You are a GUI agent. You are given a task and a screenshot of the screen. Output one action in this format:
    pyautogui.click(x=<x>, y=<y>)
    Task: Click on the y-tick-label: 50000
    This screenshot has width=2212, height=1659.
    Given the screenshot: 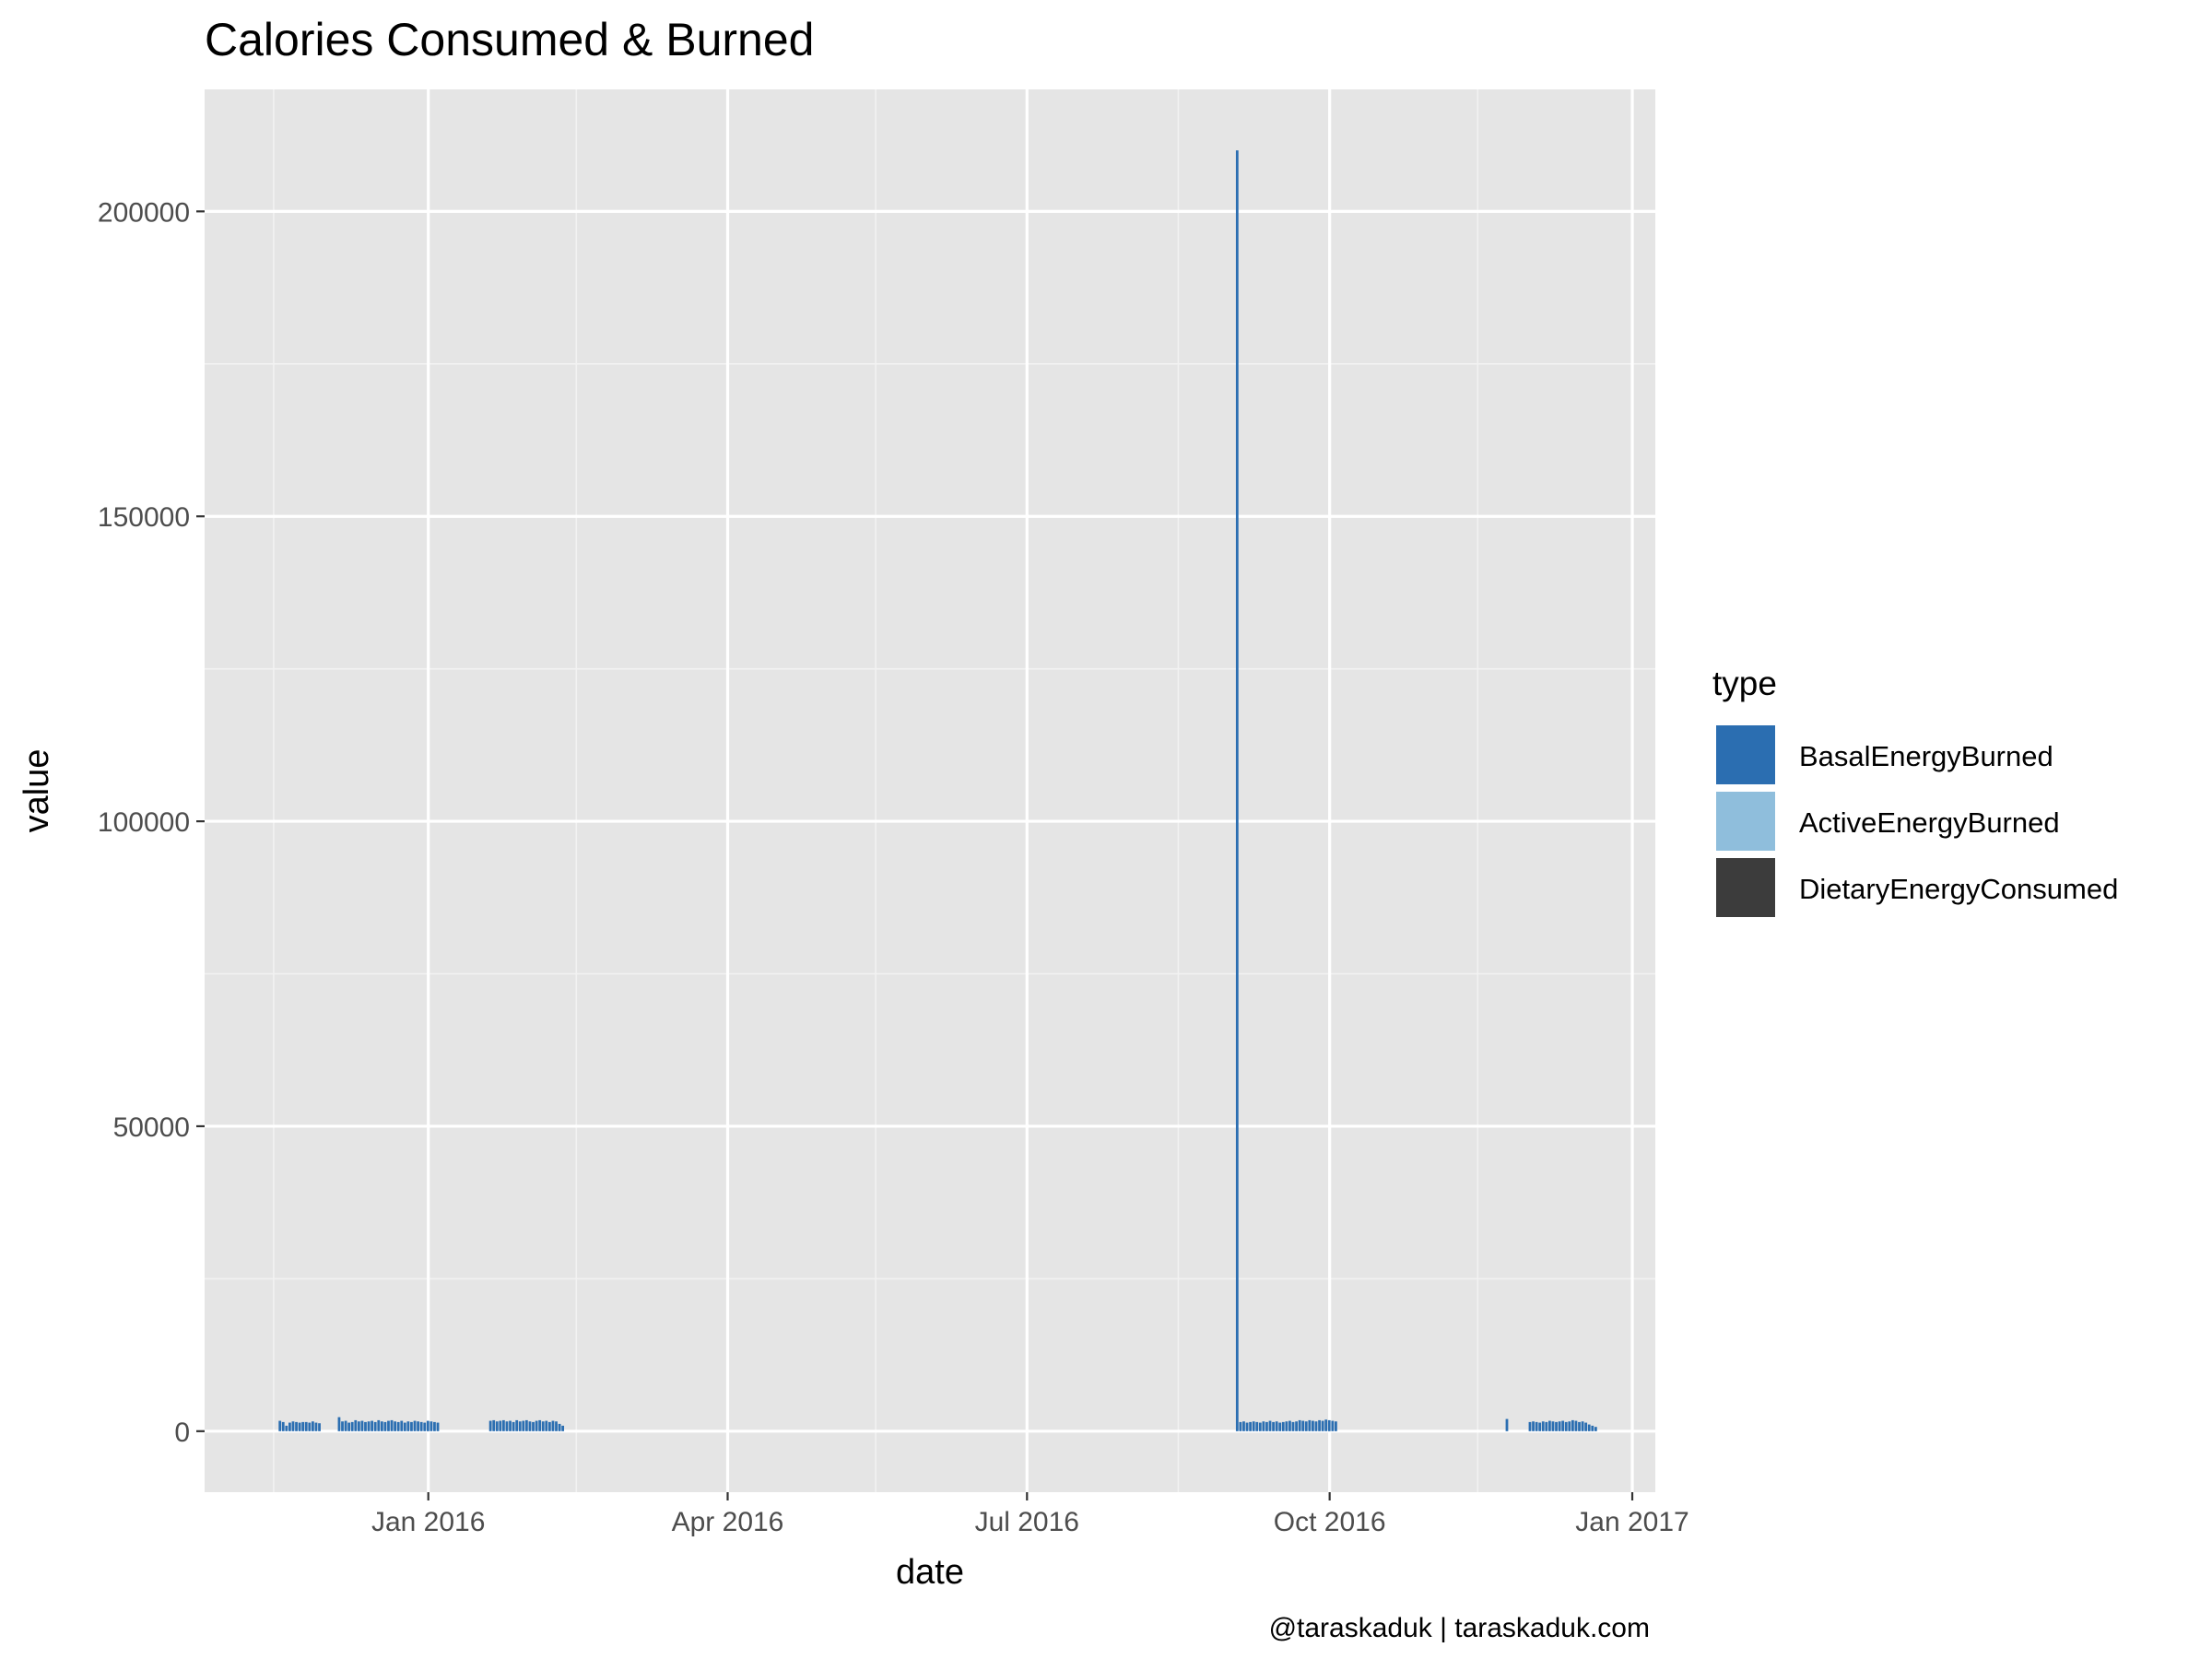 What is the action you would take?
    pyautogui.click(x=151, y=1127)
    